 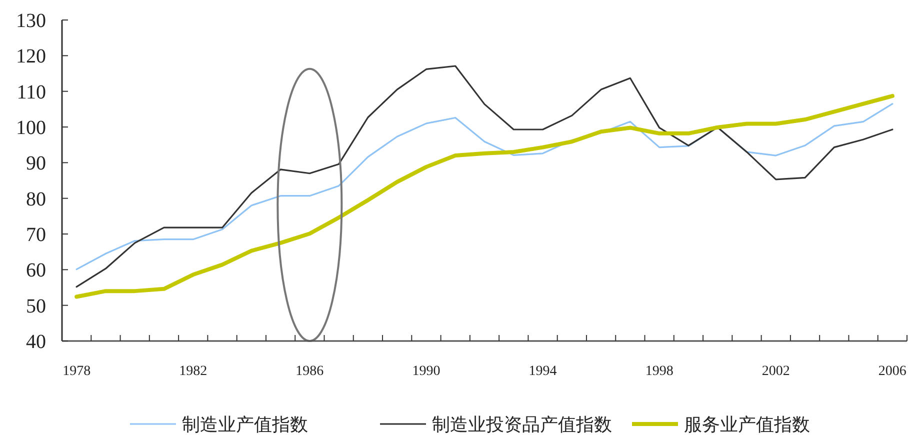 I want to click on y-tick-label: 40, so click(x=36, y=342).